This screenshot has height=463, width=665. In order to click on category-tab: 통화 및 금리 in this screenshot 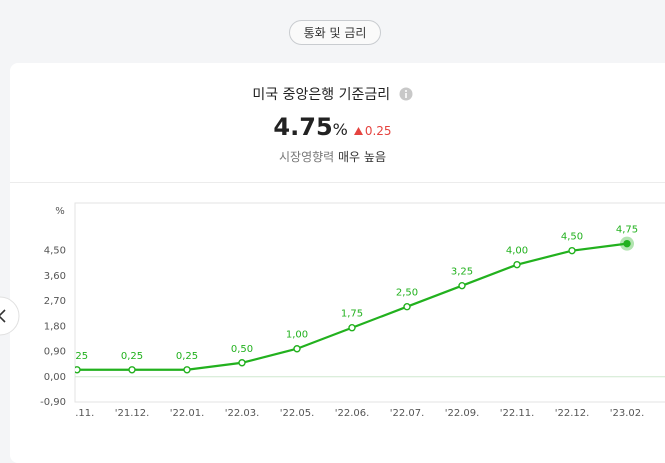, I will do `click(335, 32)`.